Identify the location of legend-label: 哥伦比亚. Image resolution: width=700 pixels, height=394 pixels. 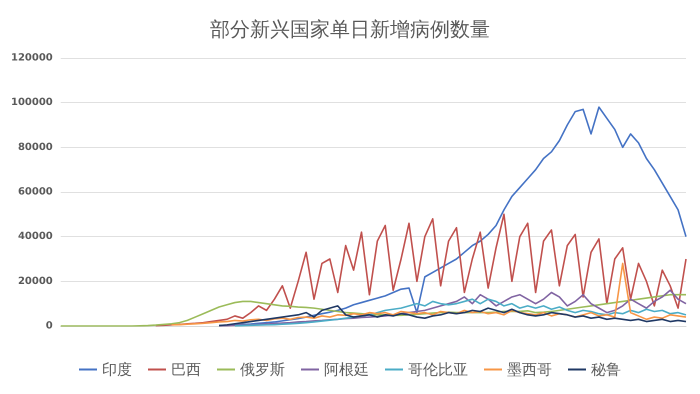
(438, 369).